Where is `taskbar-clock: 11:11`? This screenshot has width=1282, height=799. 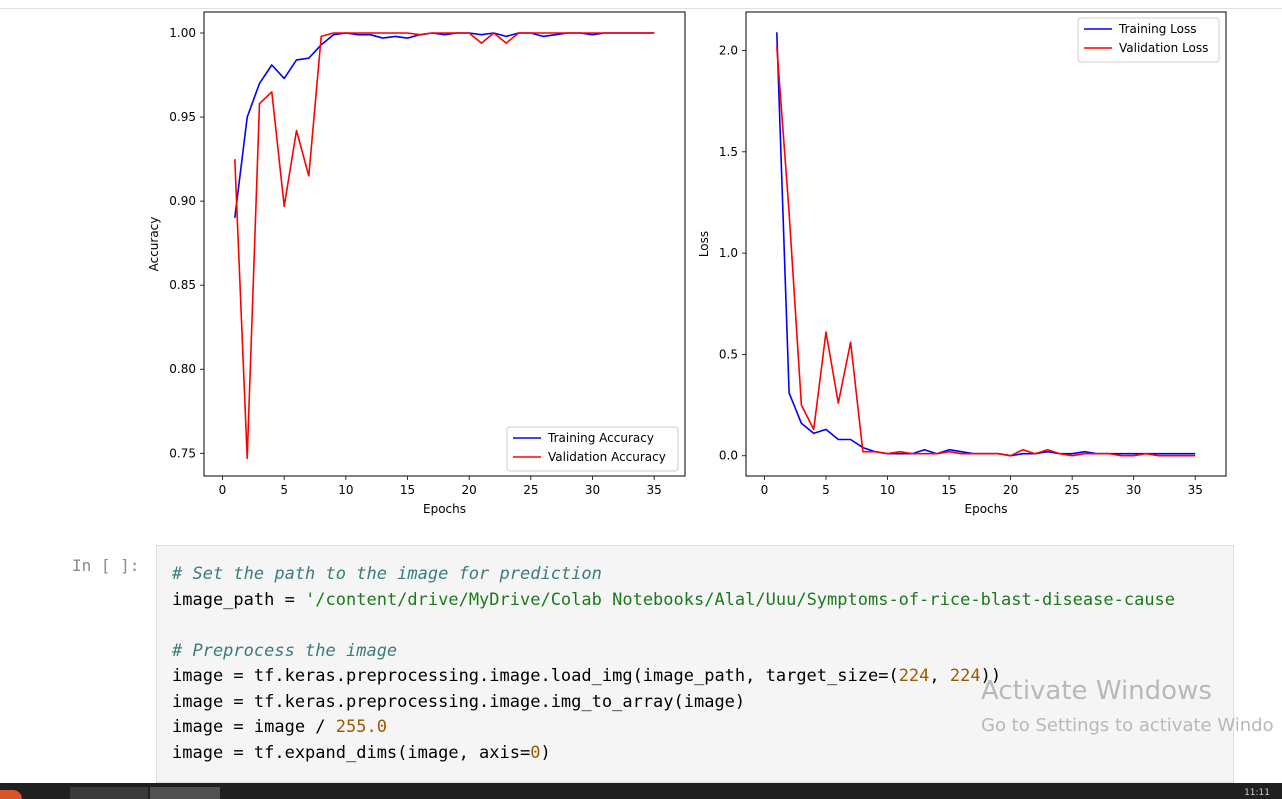
taskbar-clock: 11:11 is located at coordinates (1257, 793).